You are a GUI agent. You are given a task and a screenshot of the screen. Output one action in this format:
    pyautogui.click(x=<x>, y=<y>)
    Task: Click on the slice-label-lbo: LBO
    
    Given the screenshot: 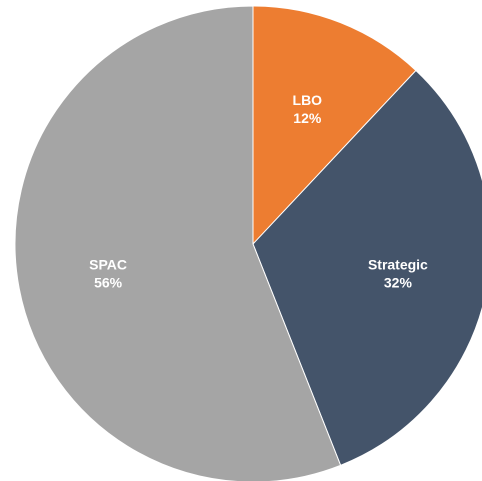 What is the action you would take?
    pyautogui.click(x=308, y=100)
    